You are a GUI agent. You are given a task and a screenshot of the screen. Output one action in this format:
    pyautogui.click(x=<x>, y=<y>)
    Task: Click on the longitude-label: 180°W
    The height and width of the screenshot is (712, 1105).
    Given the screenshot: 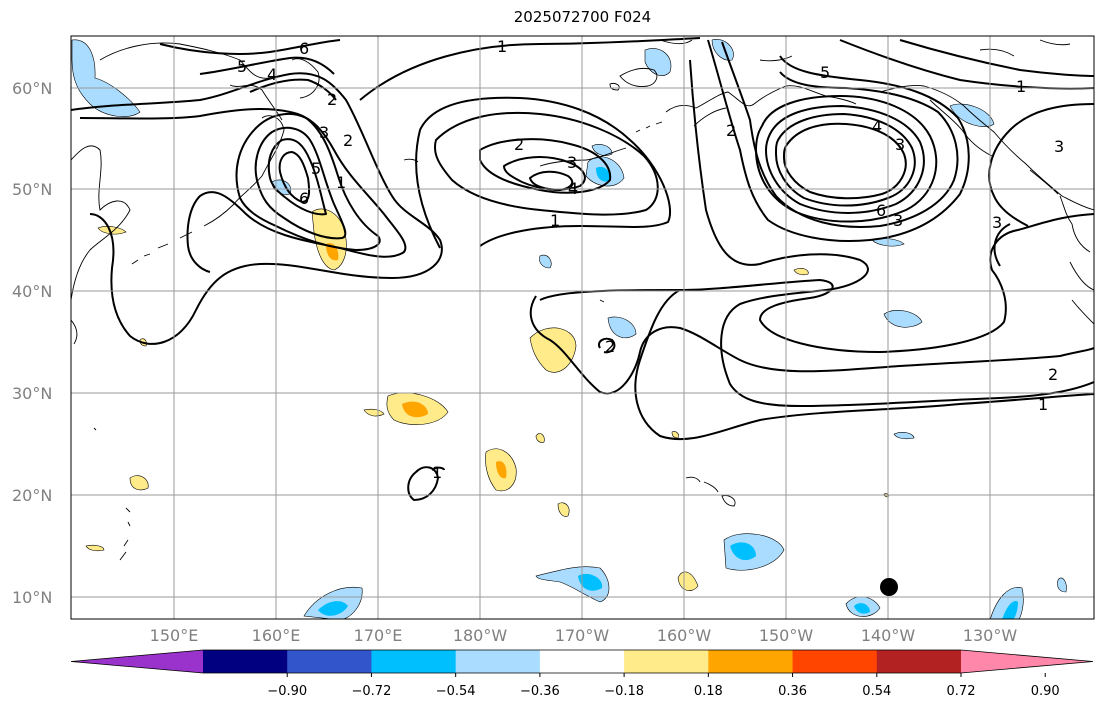 What is the action you would take?
    pyautogui.click(x=480, y=635)
    